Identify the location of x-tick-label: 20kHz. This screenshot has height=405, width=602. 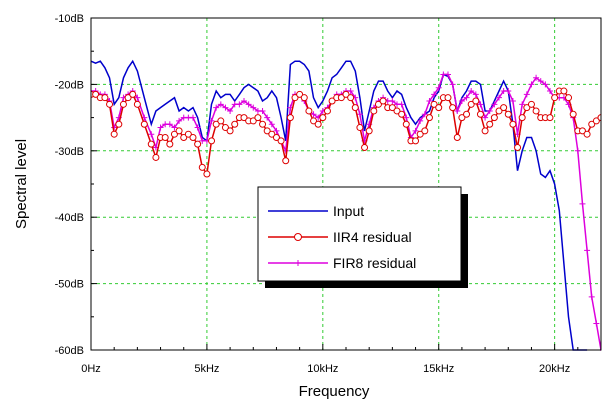
(554, 369).